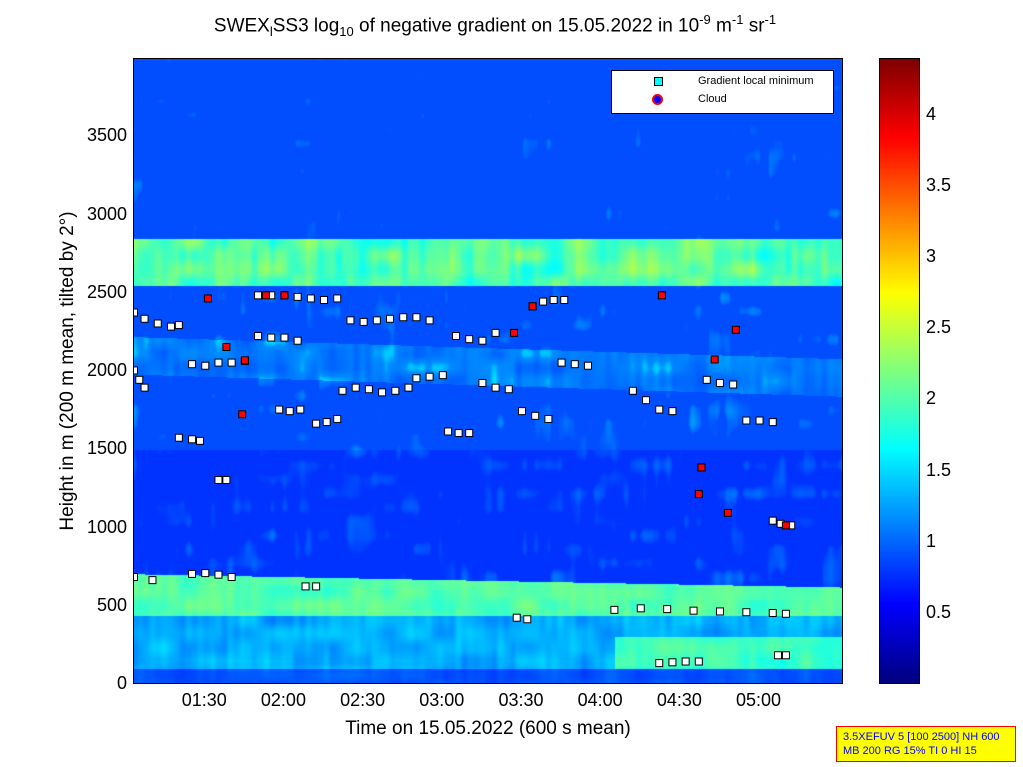 This screenshot has height=767, width=1023. What do you see at coordinates (939, 611) in the screenshot?
I see `colorbar-tick-label: 0.5` at bounding box center [939, 611].